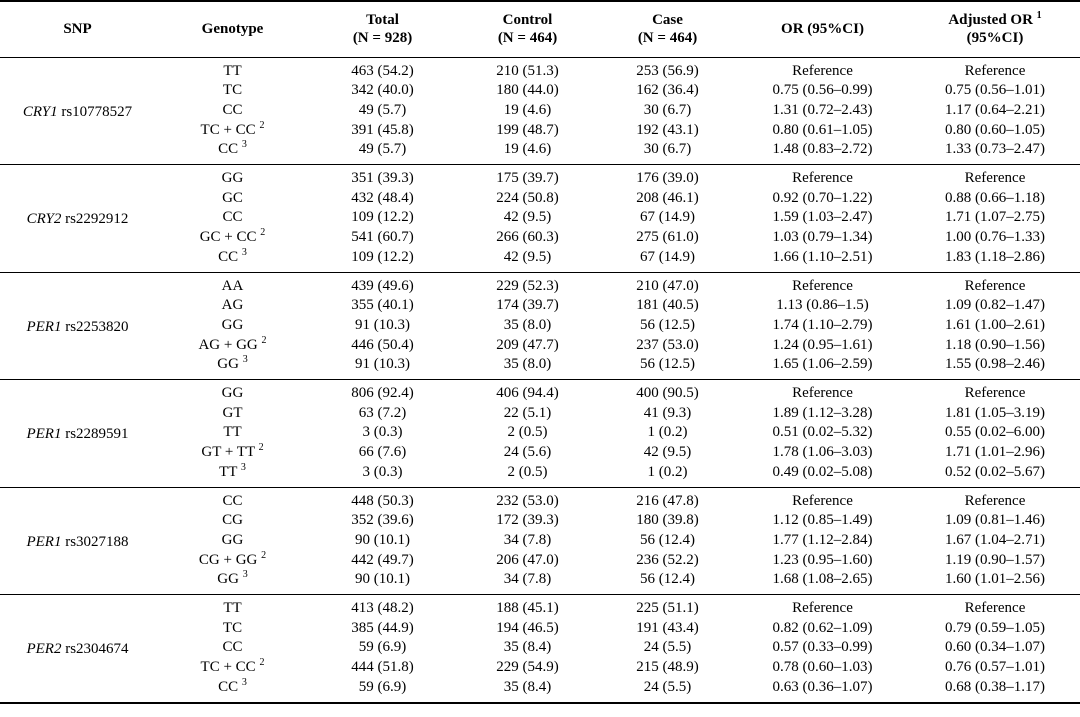 Image resolution: width=1080 pixels, height=717 pixels. I want to click on or-cell: 0.75 (0.56–0.99), so click(822, 90).